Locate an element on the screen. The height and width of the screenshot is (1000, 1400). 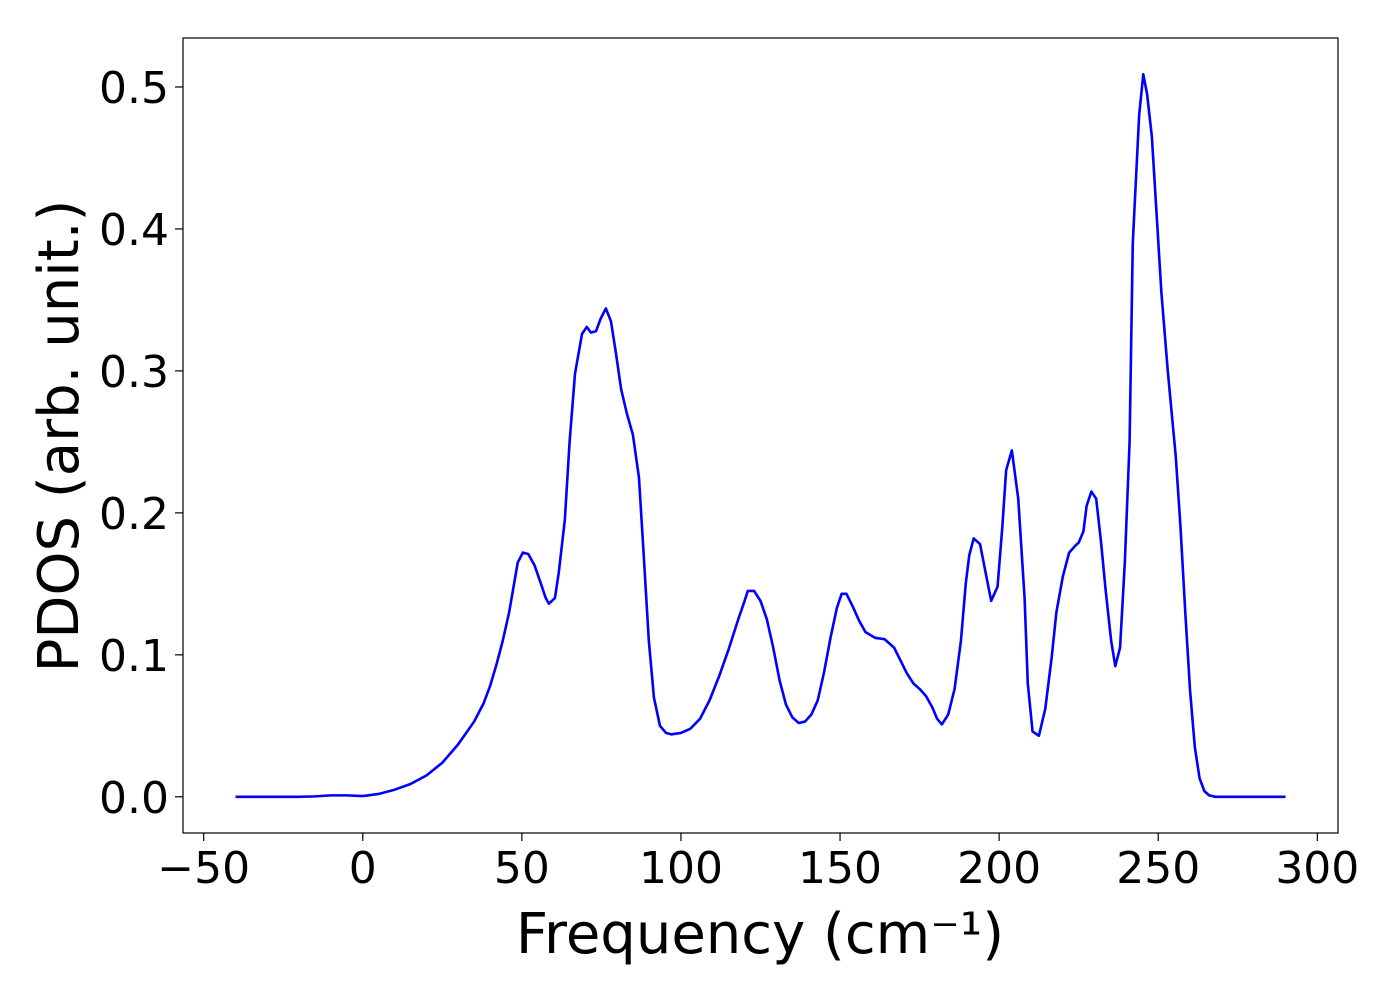
x-tick-label: 100 is located at coordinates (681, 868).